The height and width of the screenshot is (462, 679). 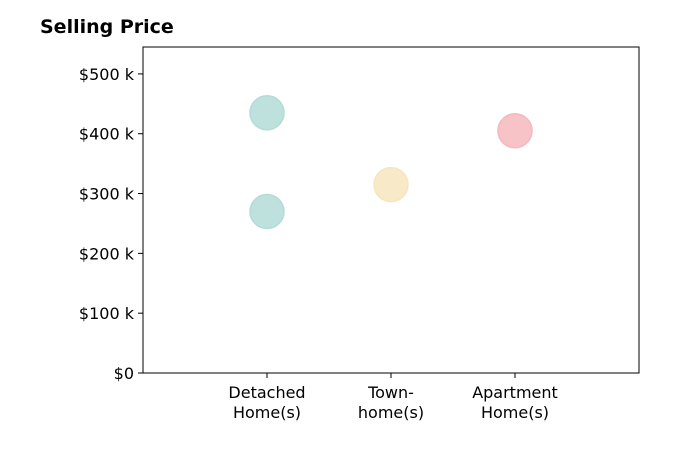 I want to click on y-tick-label: $400 k, so click(x=107, y=134).